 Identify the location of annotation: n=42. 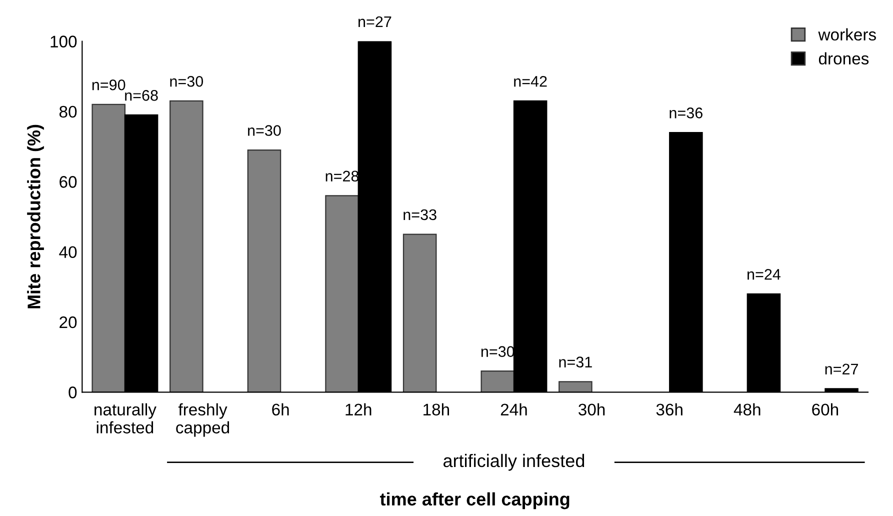
(530, 81).